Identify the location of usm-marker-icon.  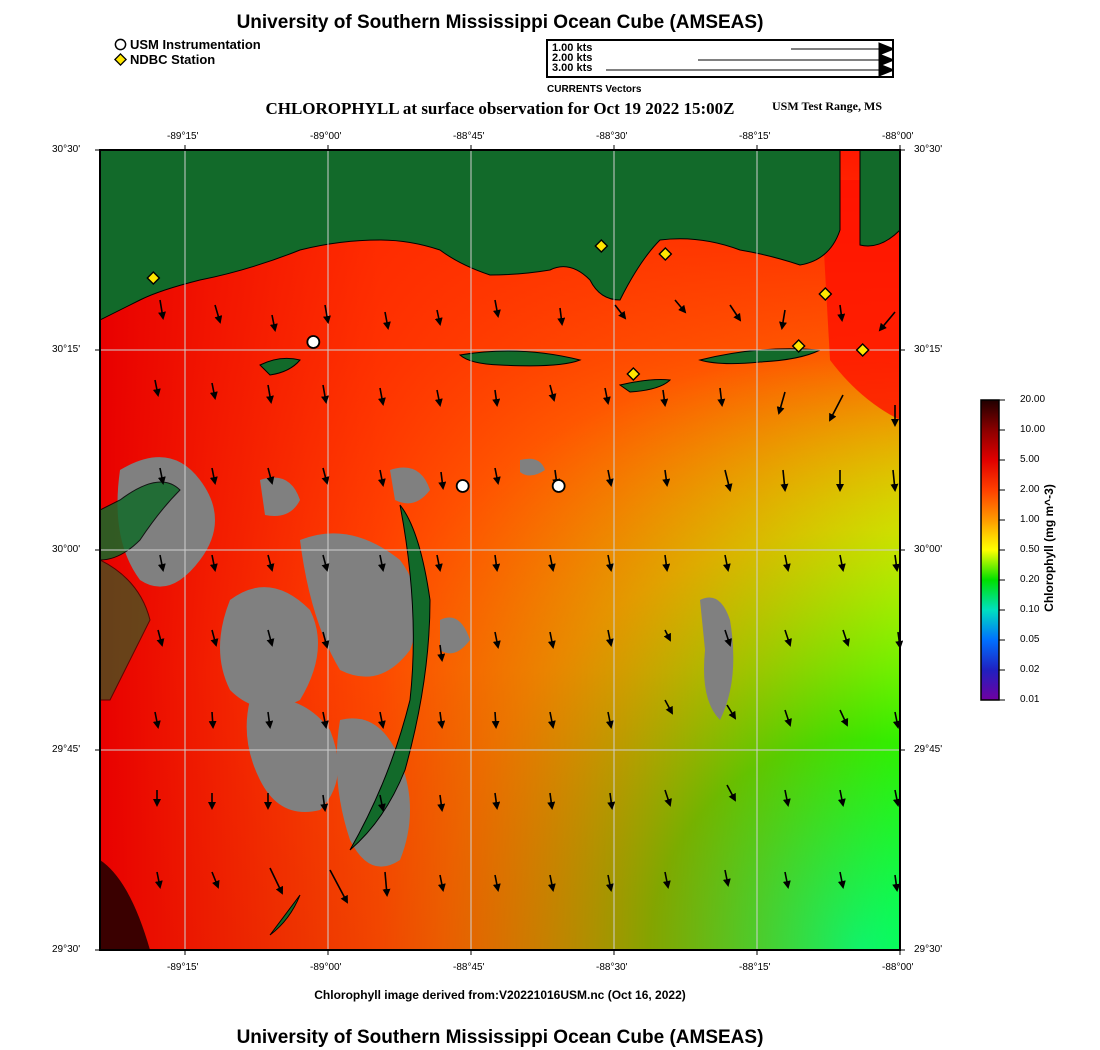
(120, 44).